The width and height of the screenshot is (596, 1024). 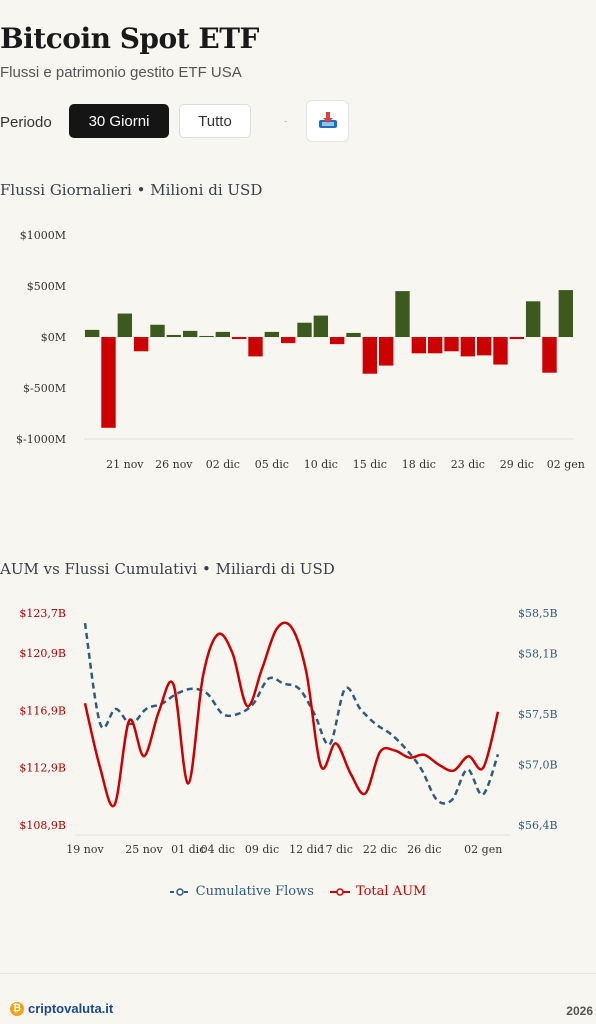 What do you see at coordinates (538, 825) in the screenshot?
I see `aum-right-y-tick-label: $56,4B` at bounding box center [538, 825].